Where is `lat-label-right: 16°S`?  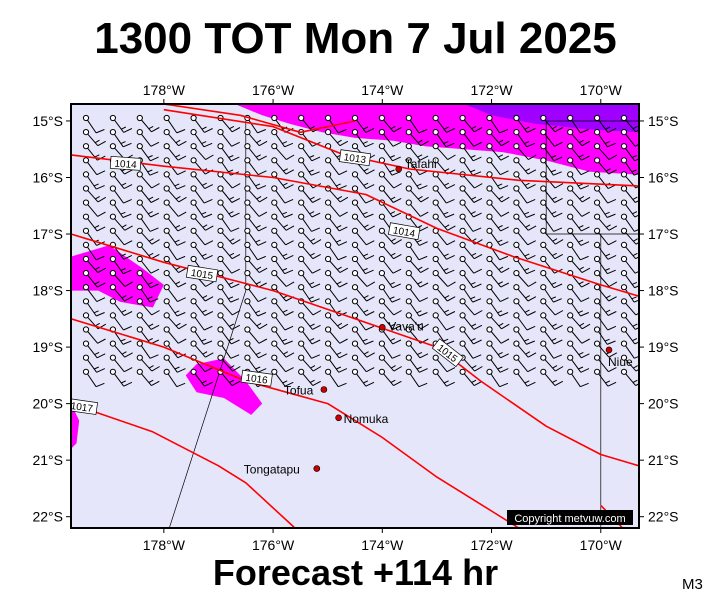
lat-label-right: 16°S is located at coordinates (663, 177).